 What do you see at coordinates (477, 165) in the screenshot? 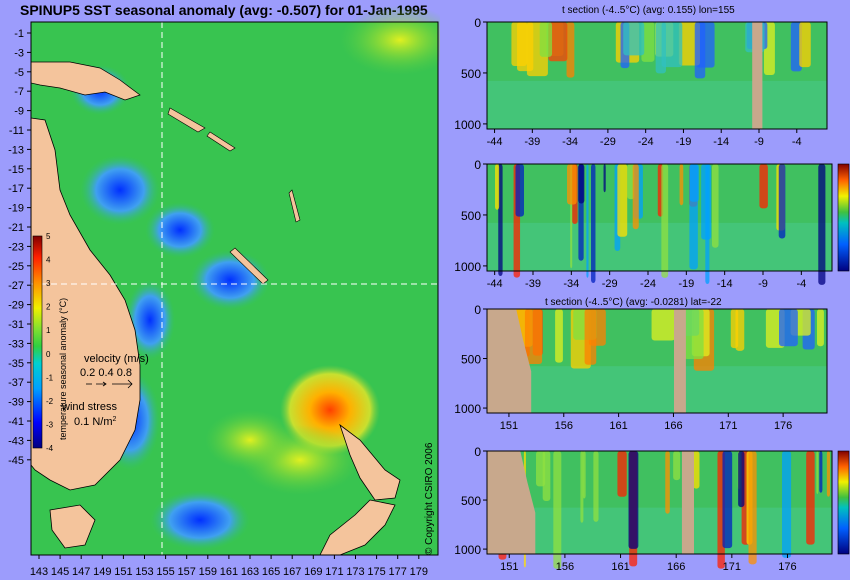
I see `velE-section-lon-y-tick-label: 0` at bounding box center [477, 165].